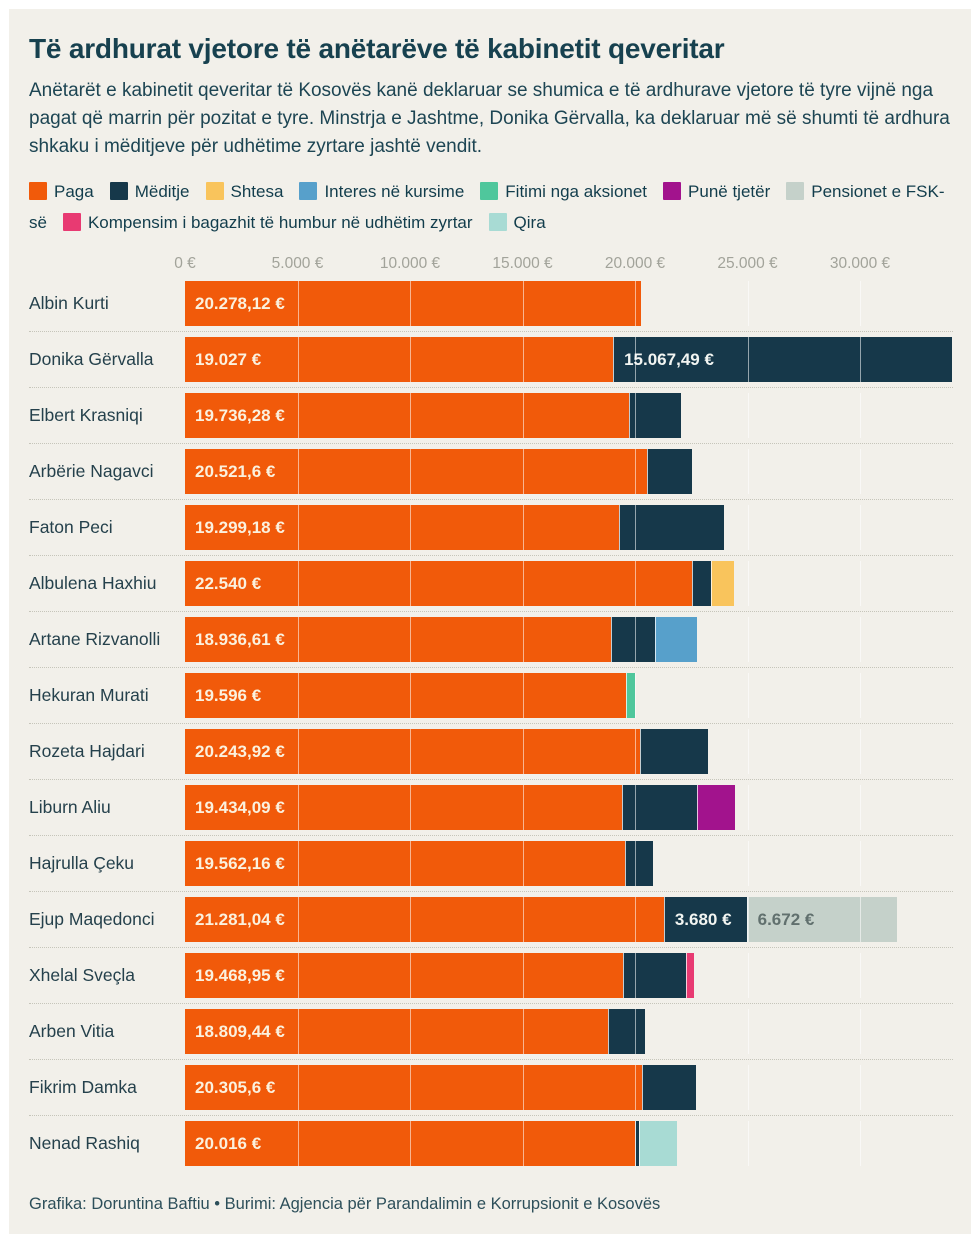 This screenshot has width=980, height=1248. What do you see at coordinates (394, 192) in the screenshot?
I see `legend-label: Interes në kursime` at bounding box center [394, 192].